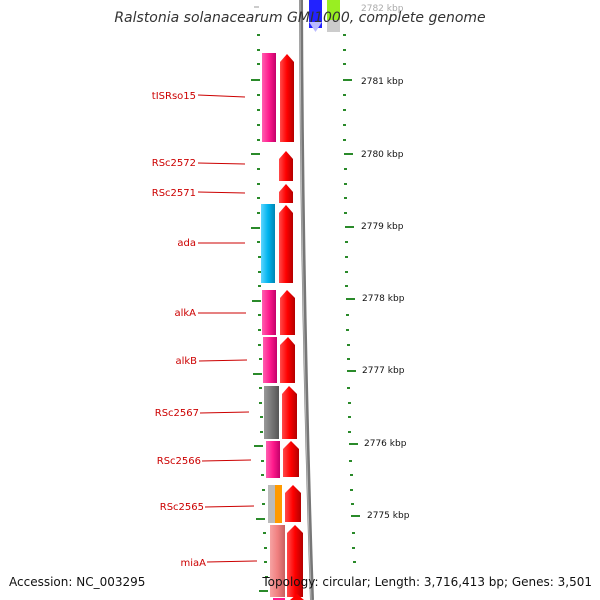 The width and height of the screenshot is (600, 600). What do you see at coordinates (182, 507) in the screenshot?
I see `gene-label-rsc2565: RSc2565` at bounding box center [182, 507].